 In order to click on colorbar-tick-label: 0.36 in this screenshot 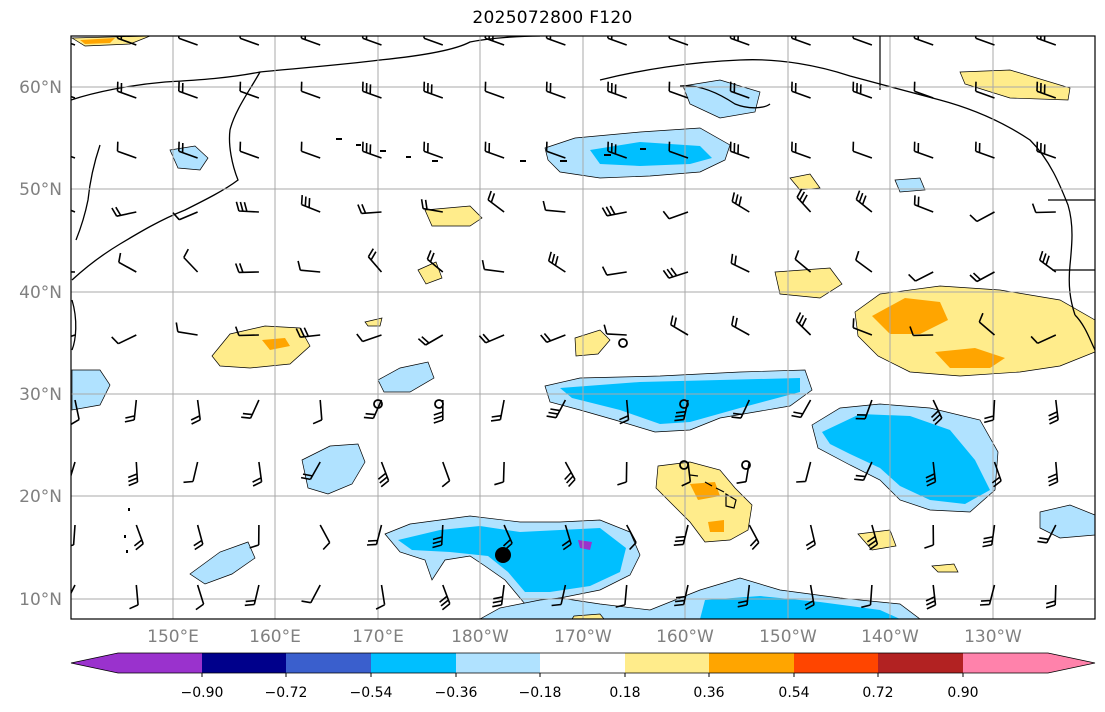, I will do `click(708, 693)`.